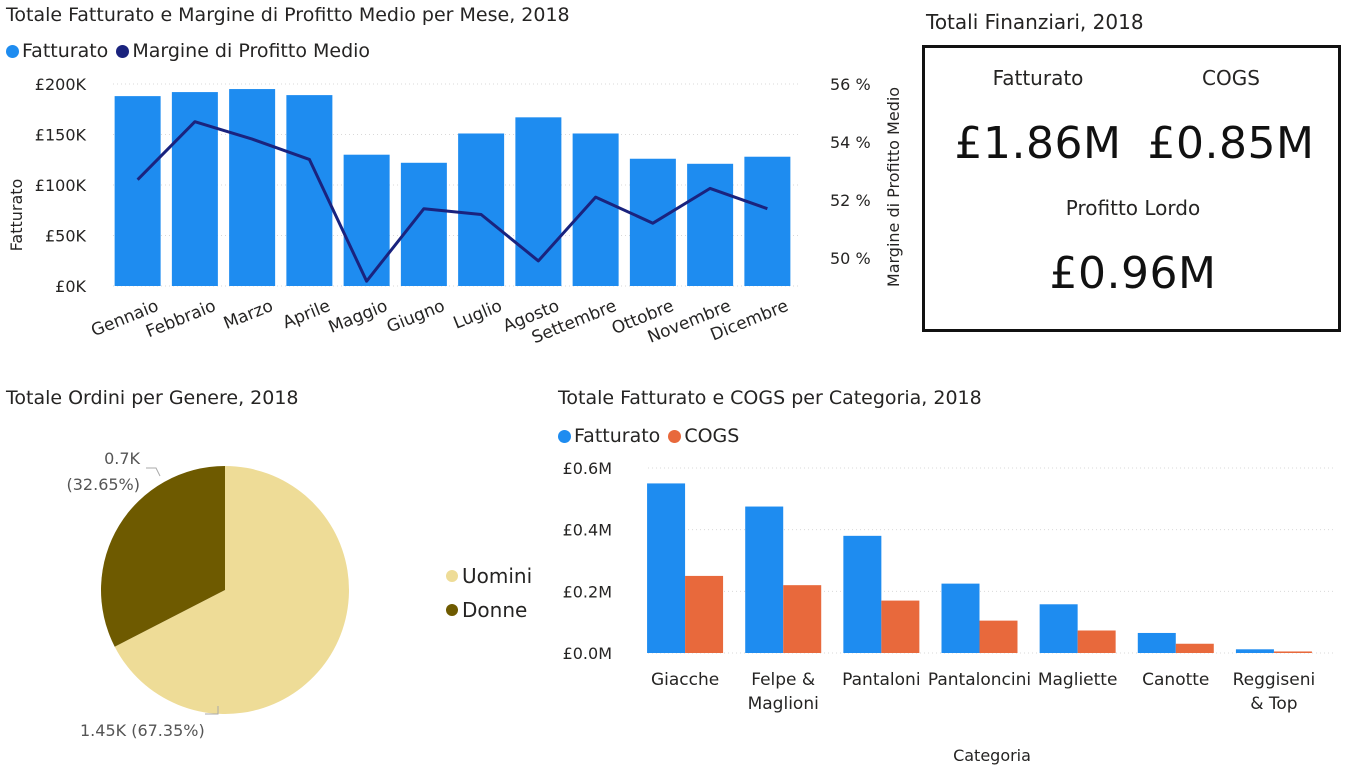  Describe the element at coordinates (595, 209) in the screenshot. I see `bar-fatturato-settembre` at that location.